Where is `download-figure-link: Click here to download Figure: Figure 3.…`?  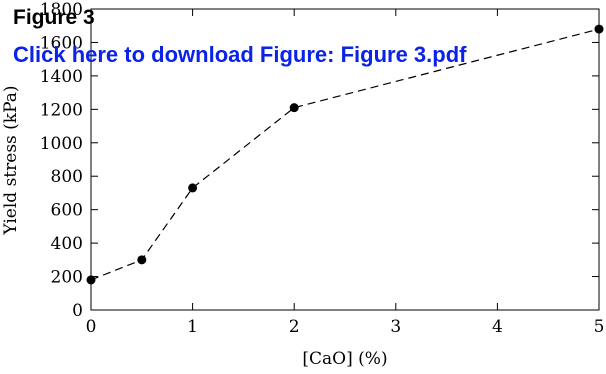 download-figure-link: Click here to download Figure: Figure 3.… is located at coordinates (240, 54).